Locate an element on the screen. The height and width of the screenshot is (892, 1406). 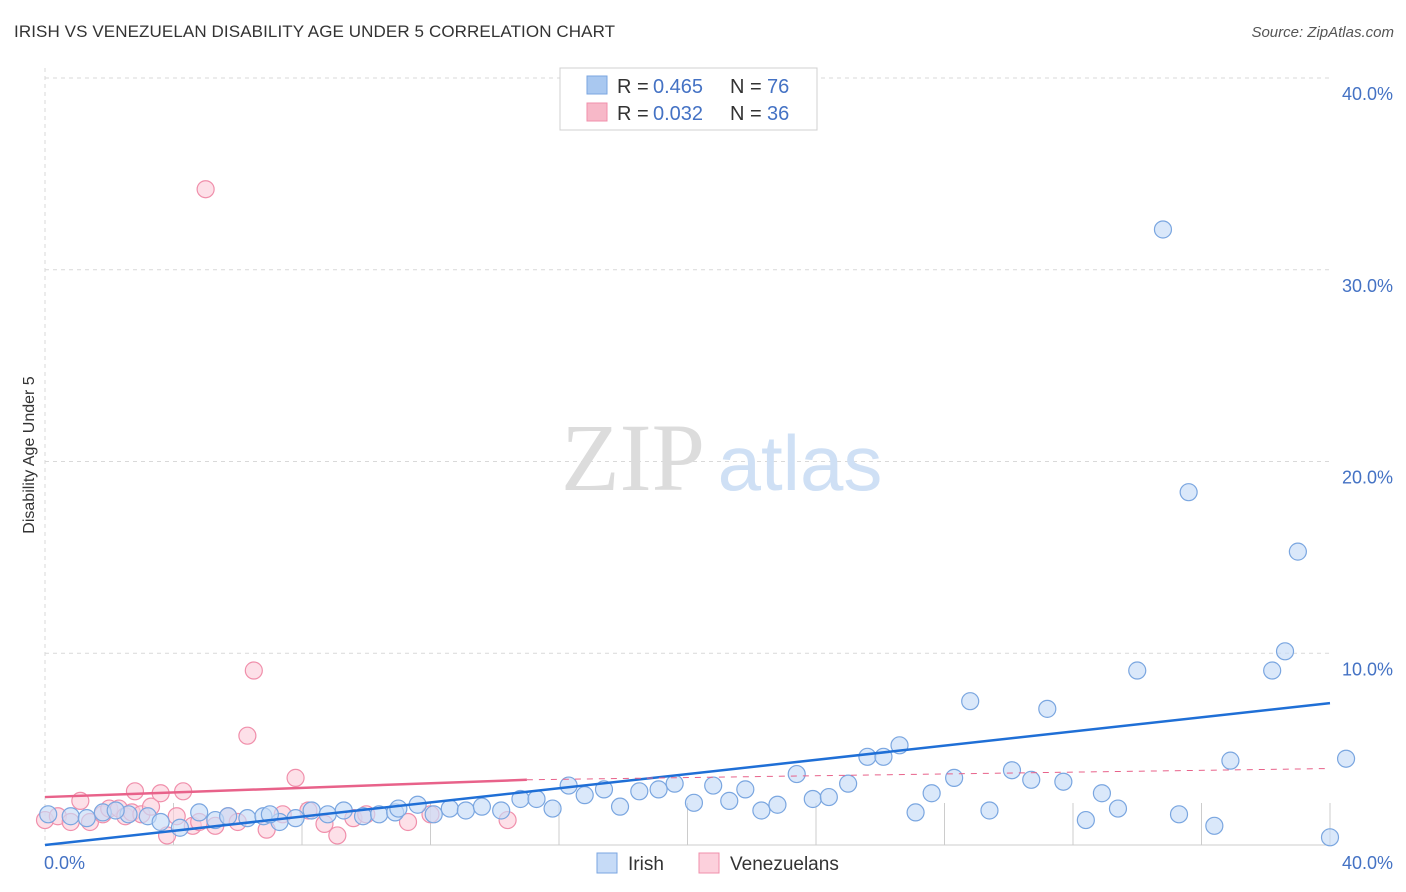
legend-r-value-venezuelans: 0.032 is located at coordinates (678, 114).